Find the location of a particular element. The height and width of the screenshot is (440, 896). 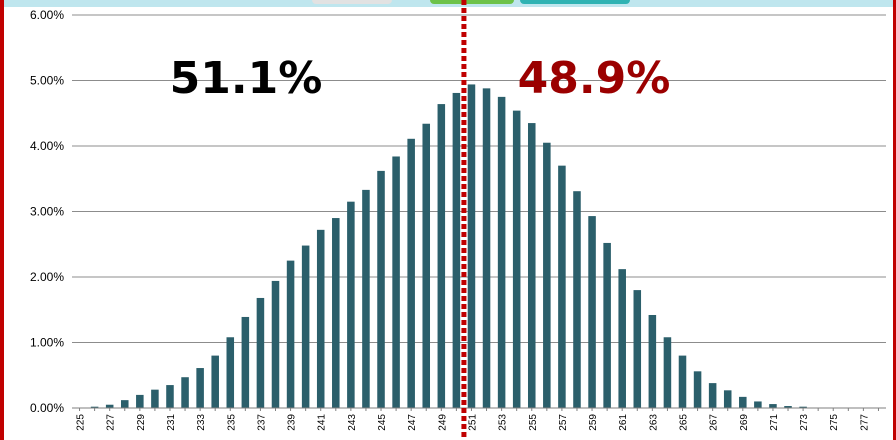

y-axis-ticks: 0.00% 1.00% 2.00% 3.00% 4.00% 5.00% 6.00% is located at coordinates (47, 211).